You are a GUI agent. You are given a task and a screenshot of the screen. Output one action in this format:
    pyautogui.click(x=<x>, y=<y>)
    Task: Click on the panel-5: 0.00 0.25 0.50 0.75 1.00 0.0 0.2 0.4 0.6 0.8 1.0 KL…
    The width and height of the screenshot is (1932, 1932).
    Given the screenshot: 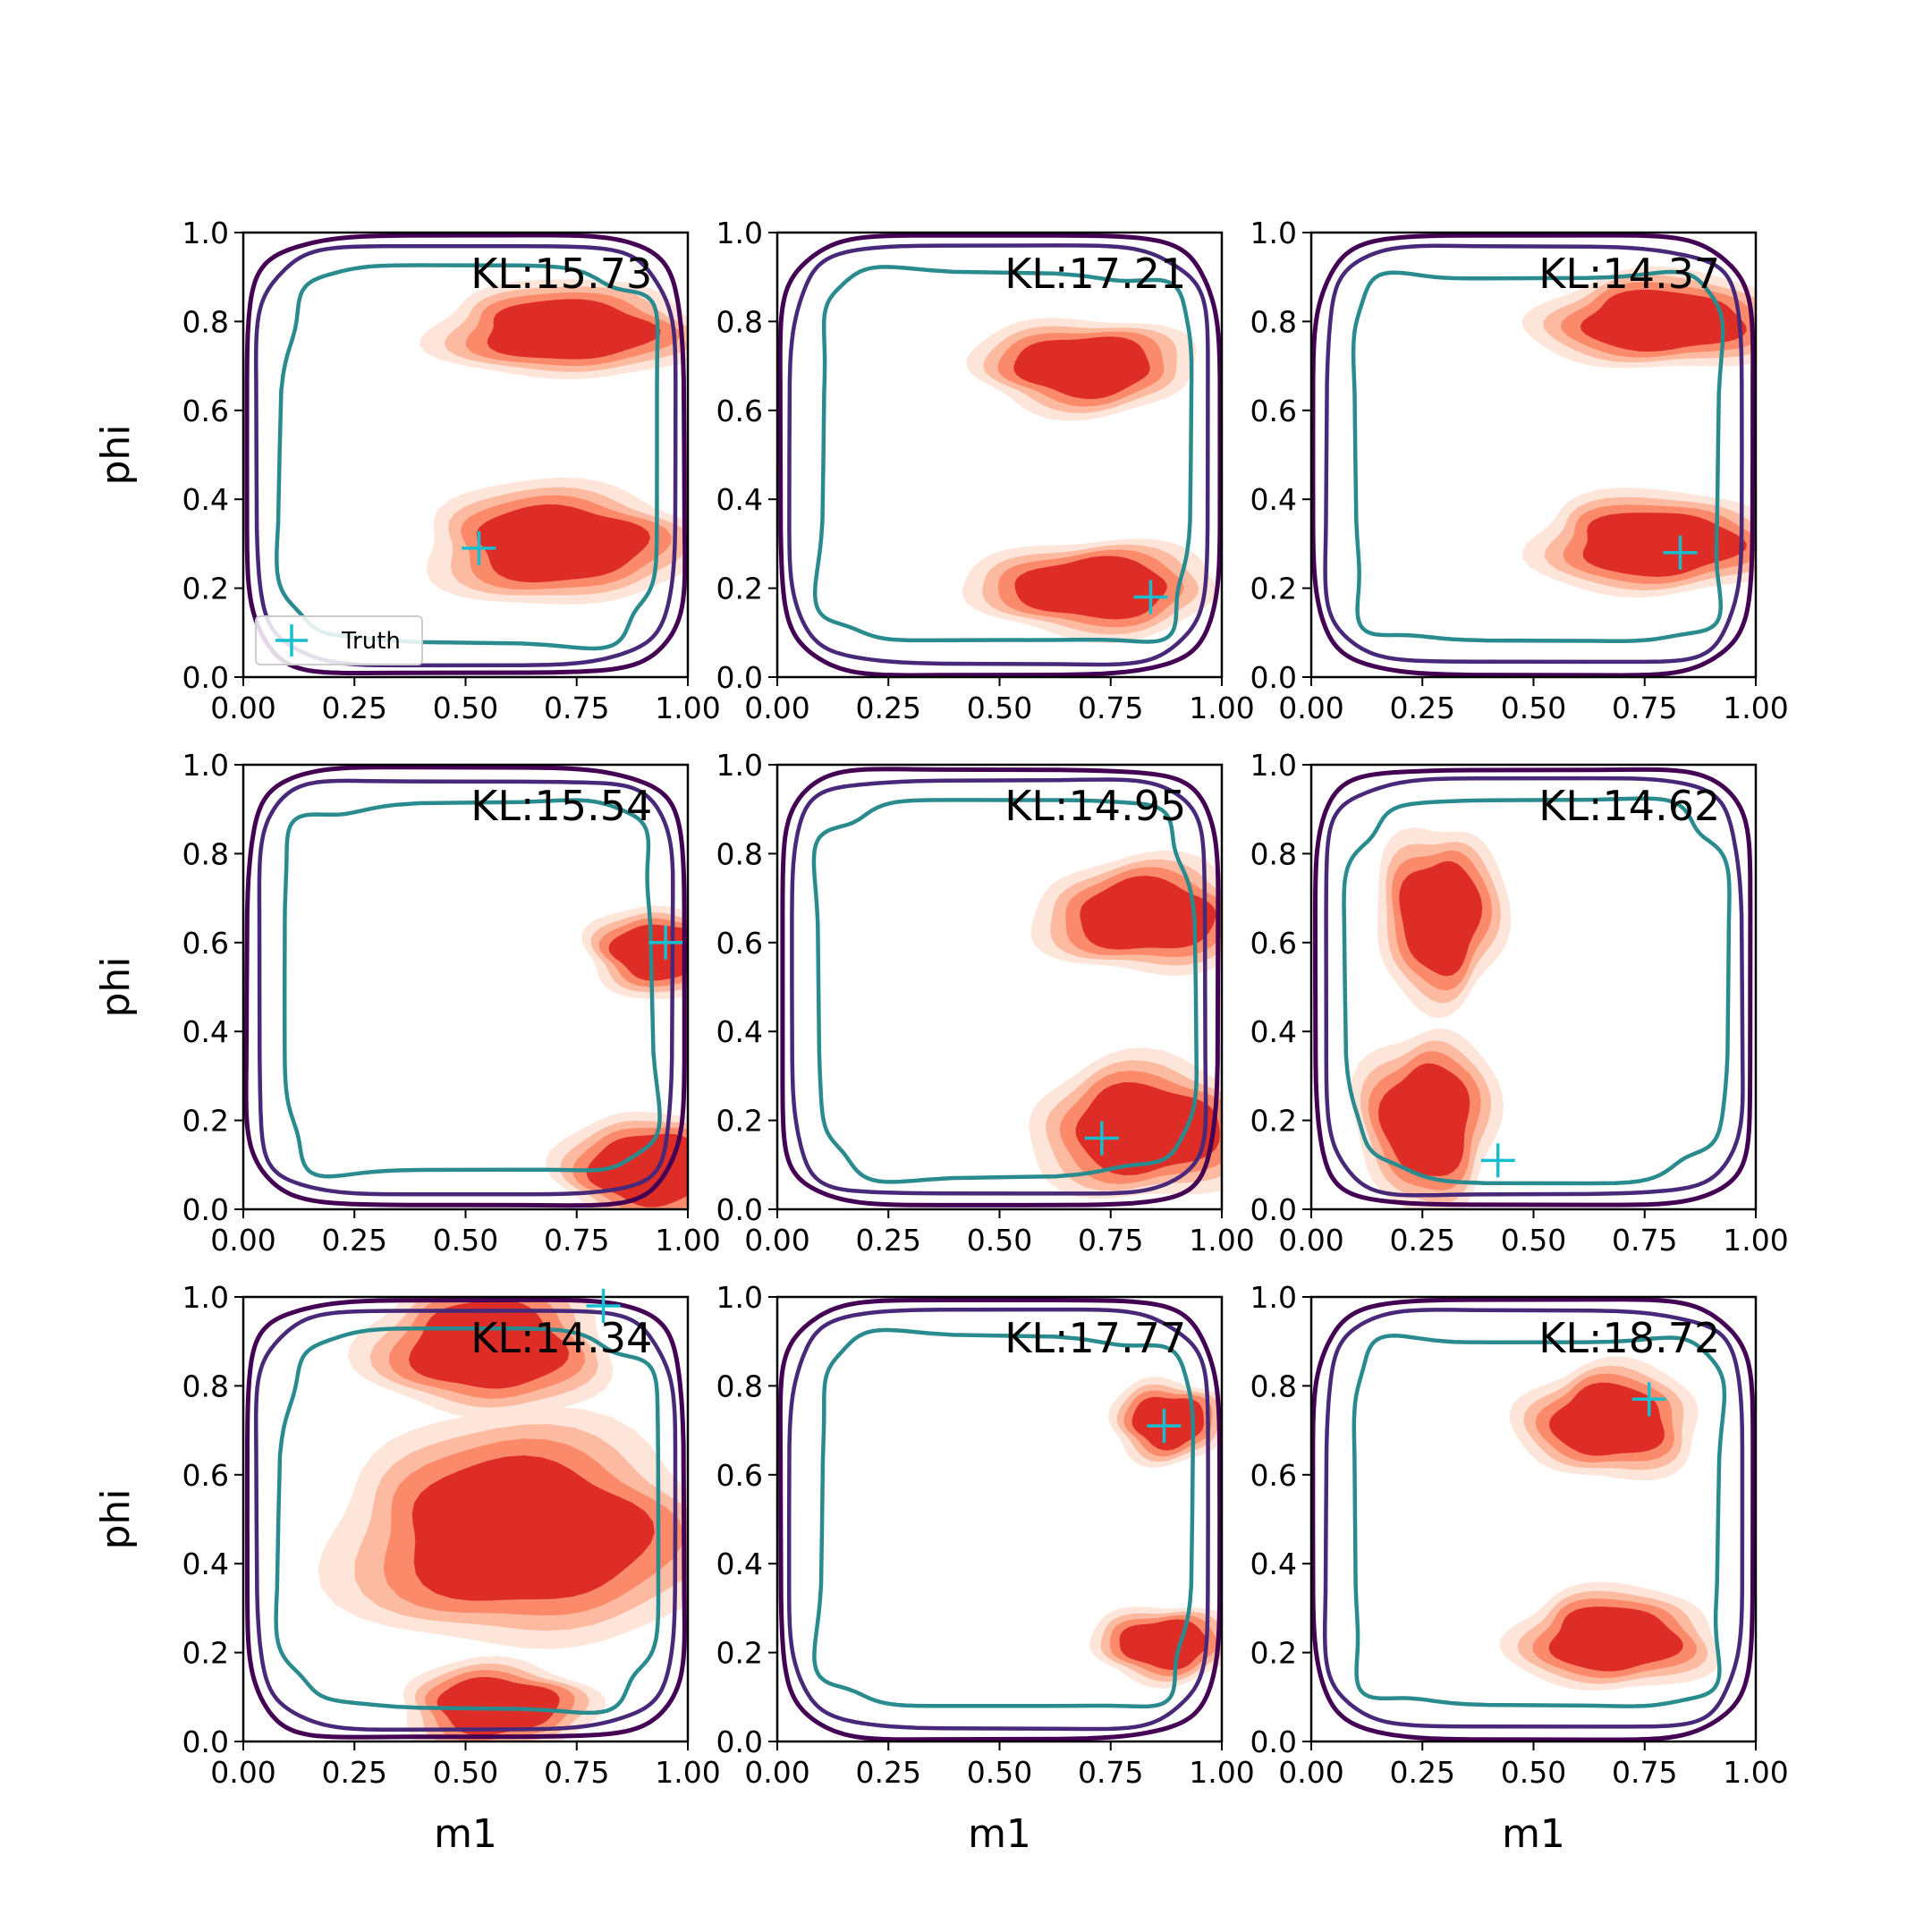 What is the action you would take?
    pyautogui.click(x=985, y=1003)
    